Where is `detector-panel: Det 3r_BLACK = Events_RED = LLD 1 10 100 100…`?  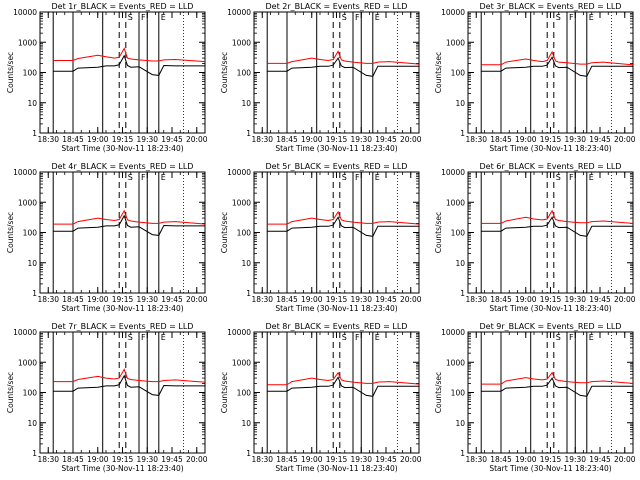
detector-panel: Det 3r_BLACK = Events_RED = LLD 1 10 100 100… is located at coordinates (535, 77).